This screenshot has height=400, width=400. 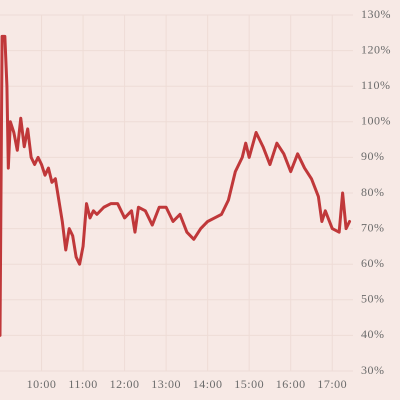 What do you see at coordinates (125, 384) in the screenshot?
I see `x-tick-label: 12:00` at bounding box center [125, 384].